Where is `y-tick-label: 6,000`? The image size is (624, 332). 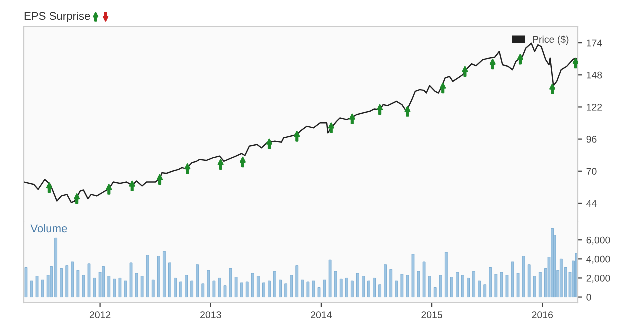 y-tick-label: 6,000 is located at coordinates (598, 240).